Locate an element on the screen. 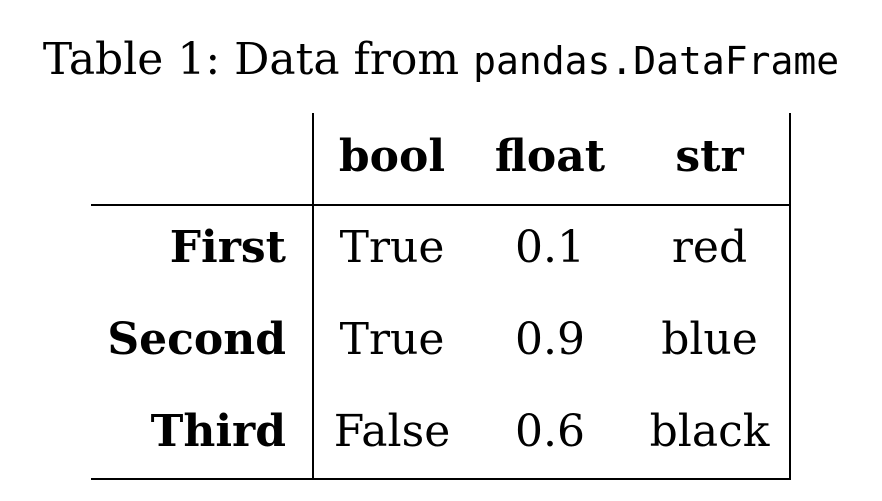  caption-prefix: Table 1: Data from is located at coordinates (258, 59).